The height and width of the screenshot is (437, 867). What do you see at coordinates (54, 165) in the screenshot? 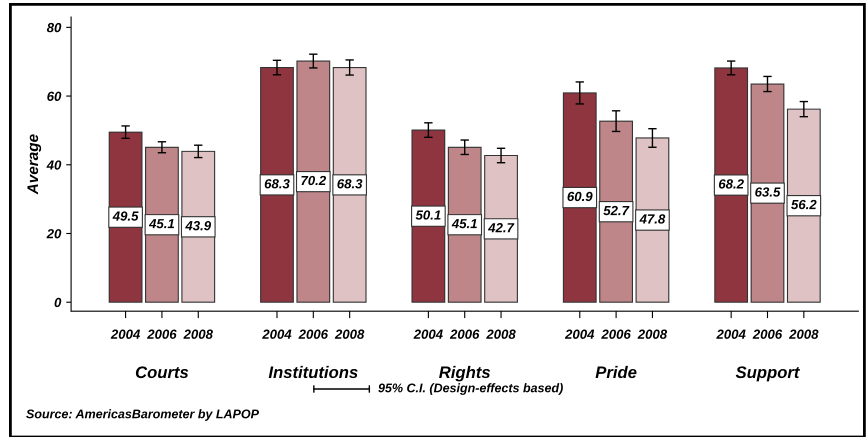
I see `y-tick-label: 40` at bounding box center [54, 165].